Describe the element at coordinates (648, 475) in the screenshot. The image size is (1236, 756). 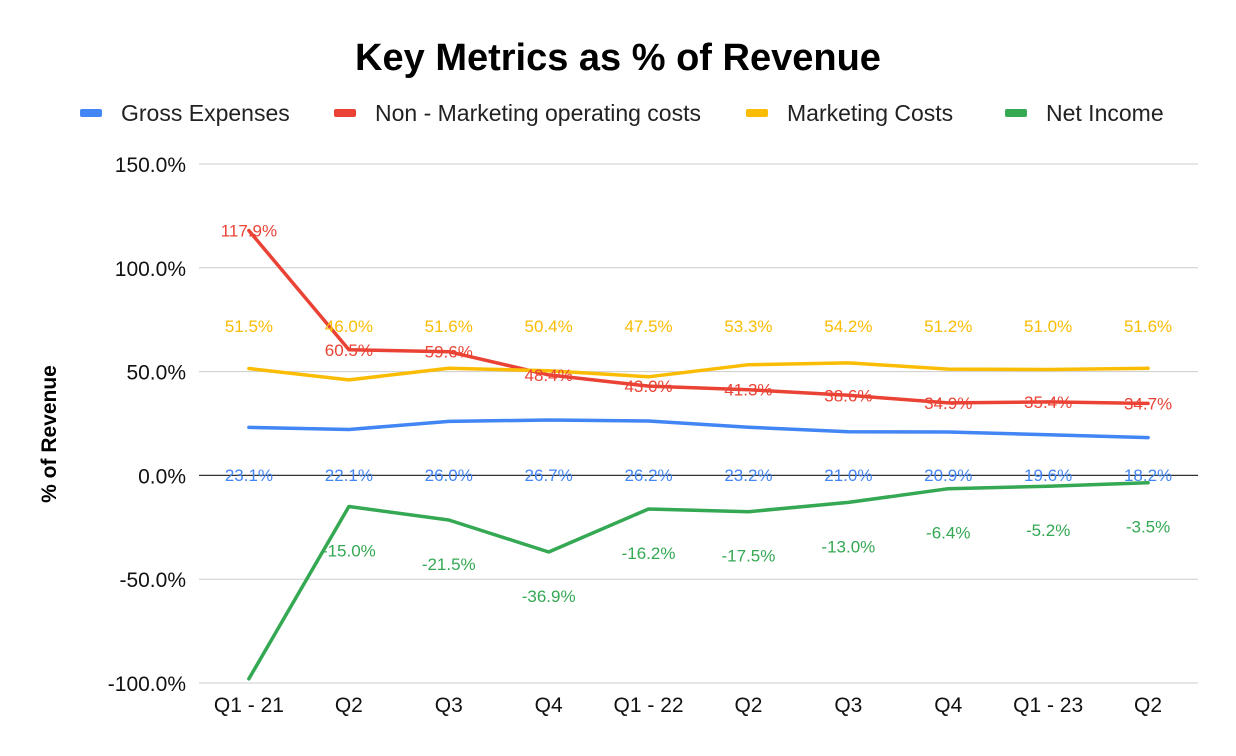
I see `data-label: 26.2%` at that location.